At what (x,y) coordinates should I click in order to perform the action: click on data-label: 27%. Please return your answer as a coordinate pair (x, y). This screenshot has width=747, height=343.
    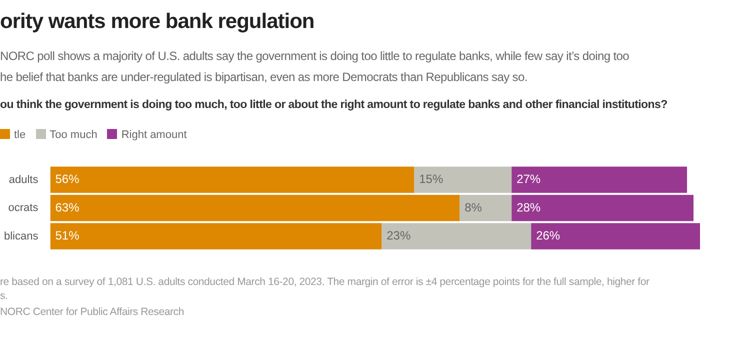
    Looking at the image, I should click on (528, 179).